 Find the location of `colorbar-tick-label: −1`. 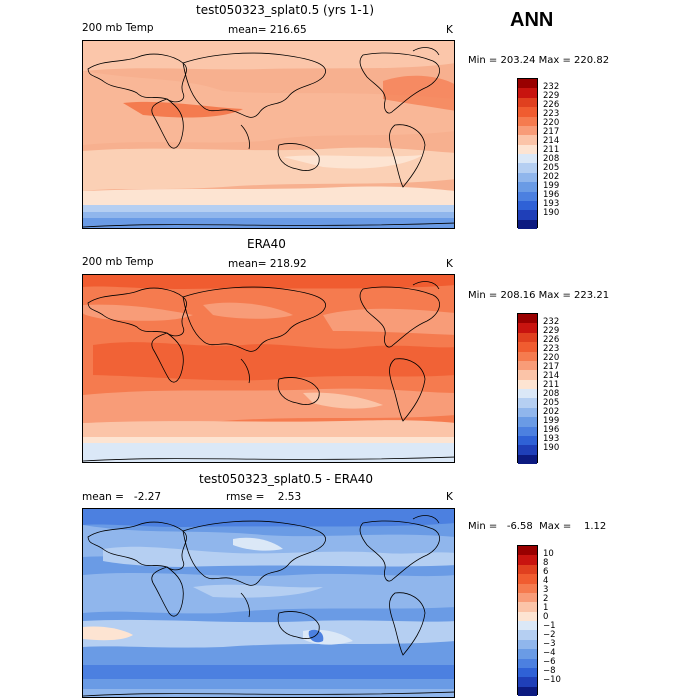

colorbar-tick-label: −1 is located at coordinates (549, 626).